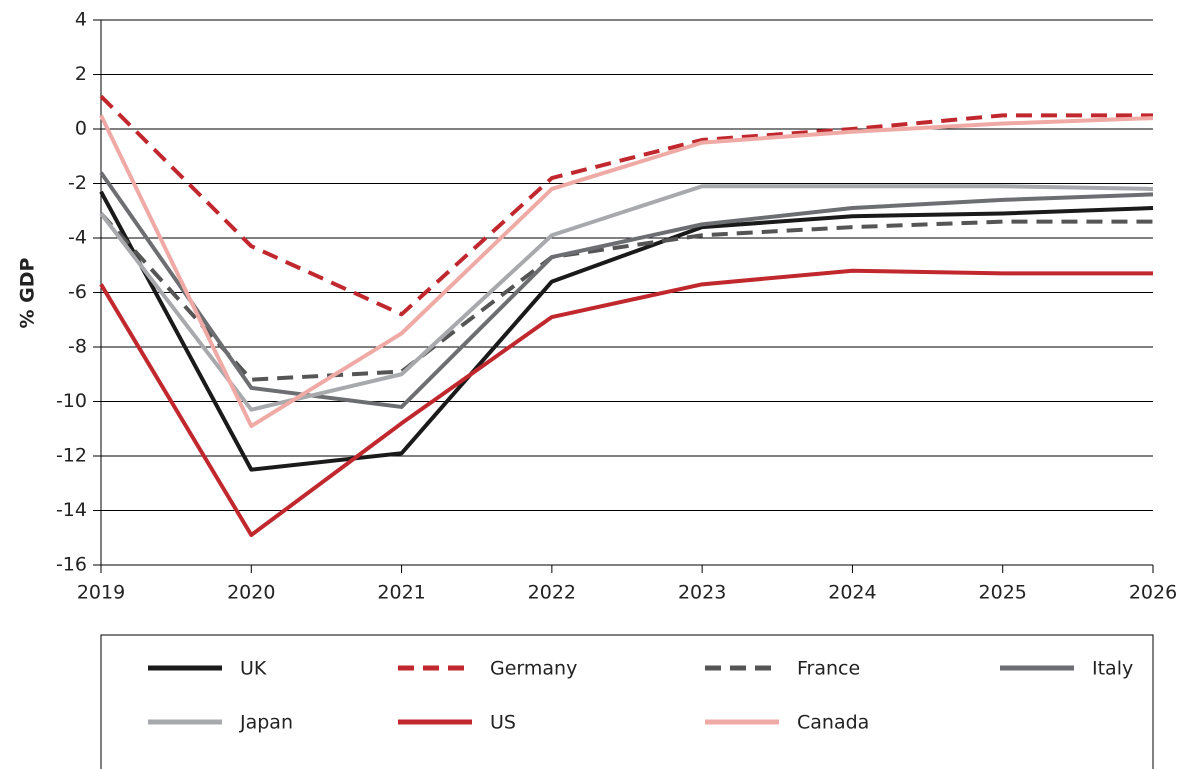 This screenshot has width=1180, height=769. What do you see at coordinates (1153, 593) in the screenshot?
I see `x-tick-label: 2026` at bounding box center [1153, 593].